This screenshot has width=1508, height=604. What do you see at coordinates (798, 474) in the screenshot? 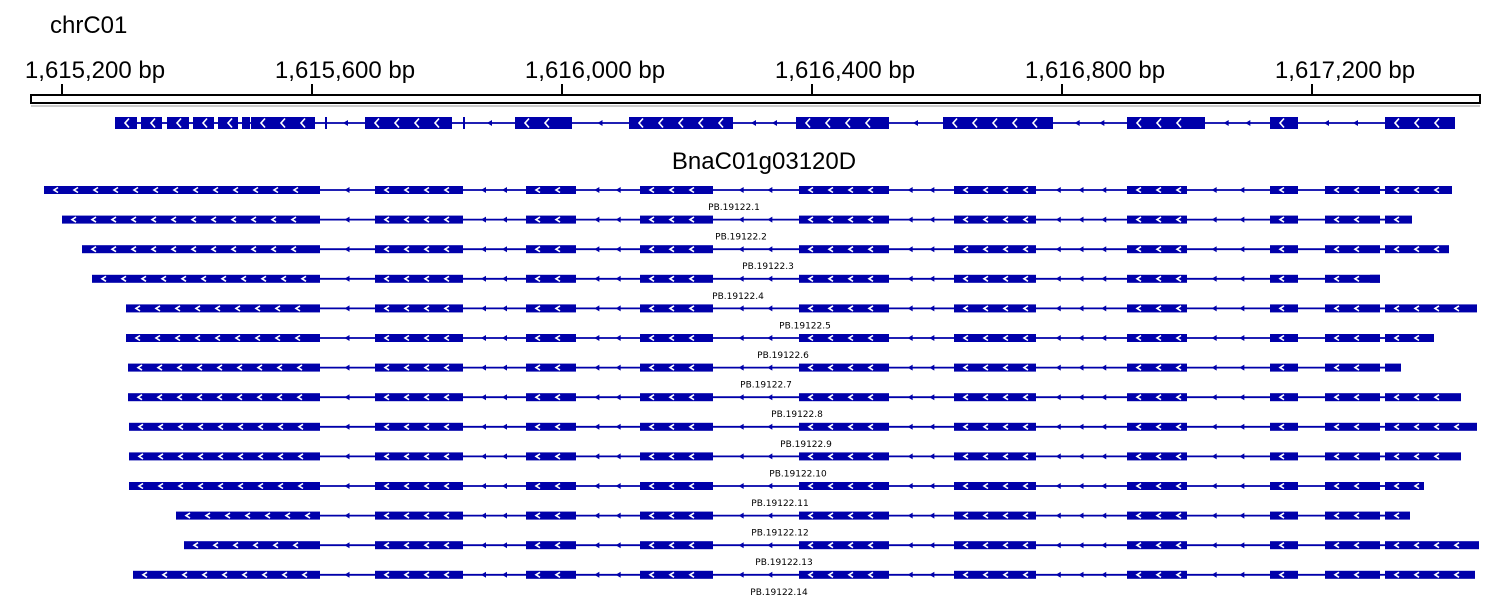
I see `transcript-label: PB.19122.10` at bounding box center [798, 474].